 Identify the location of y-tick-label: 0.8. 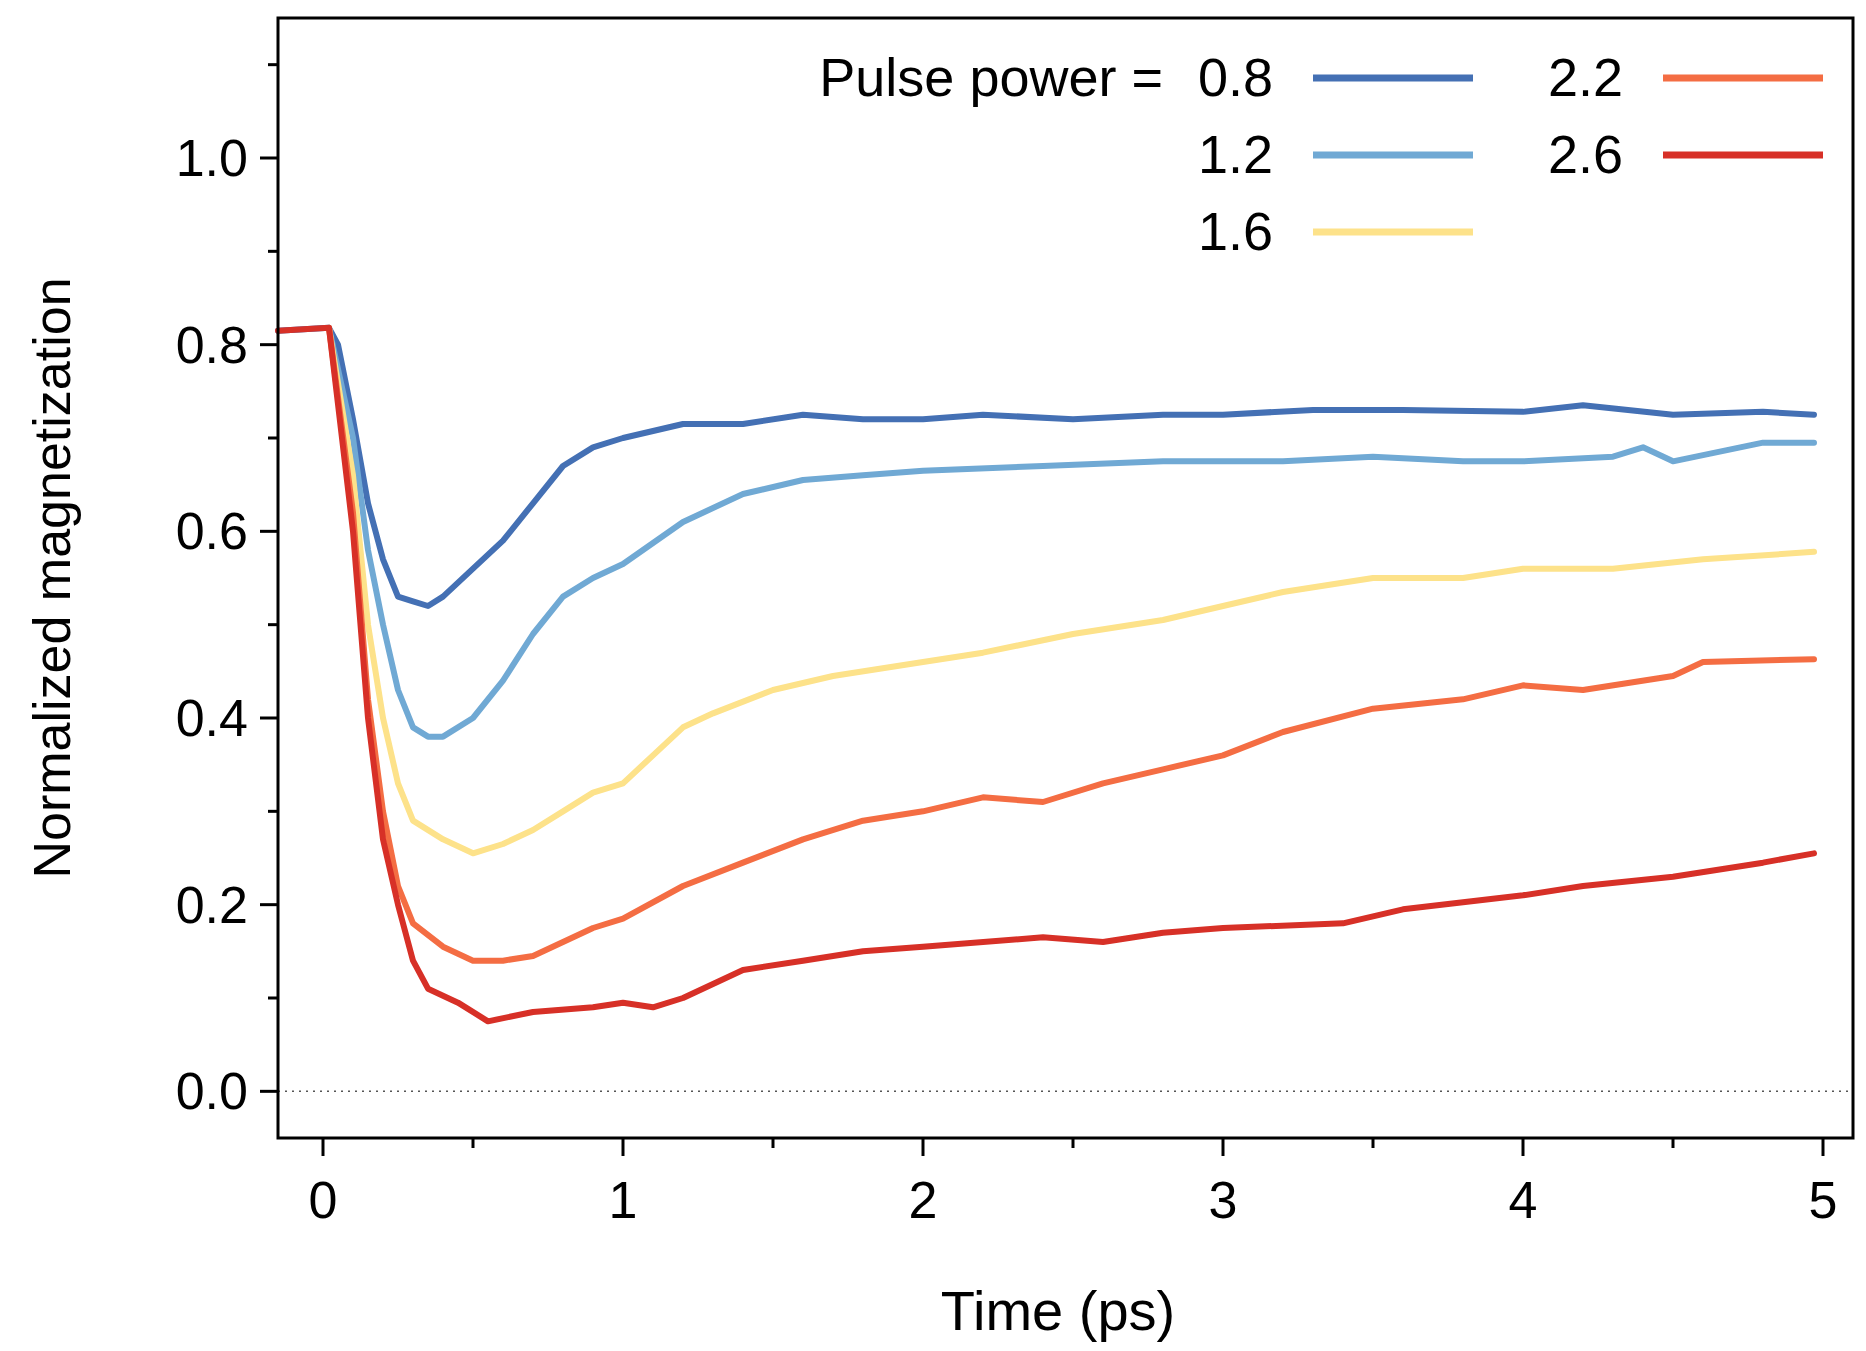
(211, 344).